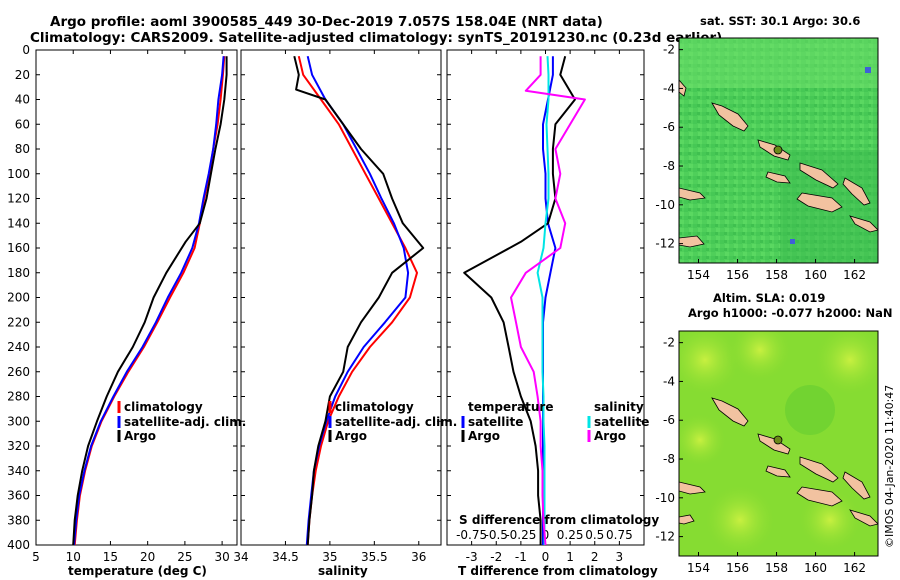  What do you see at coordinates (863, 518) in the screenshot?
I see `island-makira` at bounding box center [863, 518].